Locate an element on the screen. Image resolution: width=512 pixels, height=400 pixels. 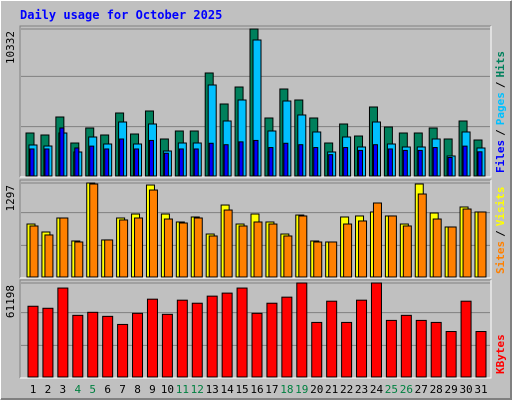
legend: KBytes is located at coordinates (500, 354).